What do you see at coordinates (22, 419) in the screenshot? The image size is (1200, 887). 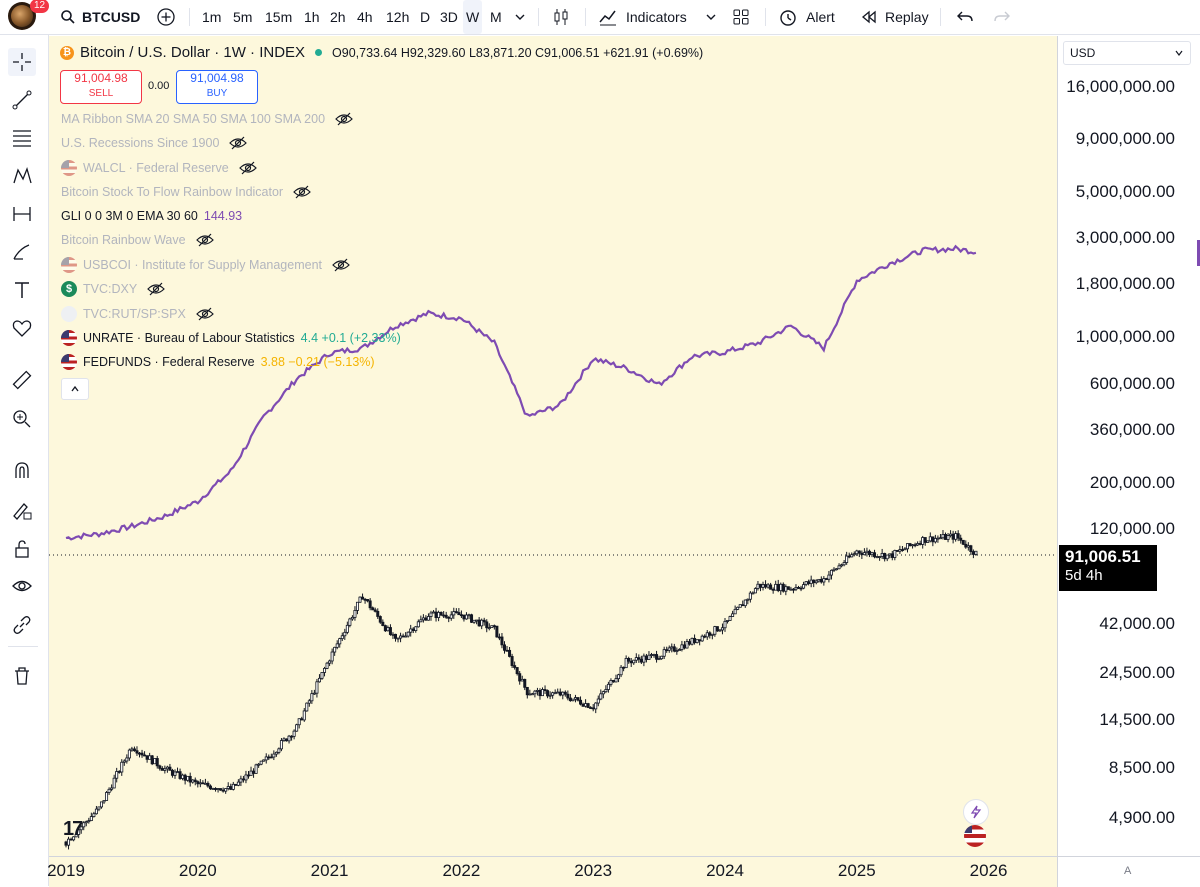 I see `zoom-tool` at bounding box center [22, 419].